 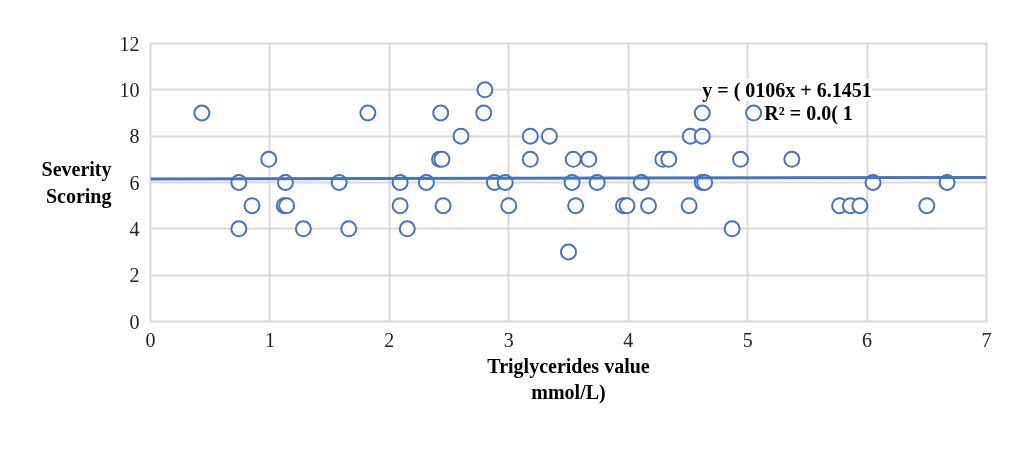 I want to click on annotation: y = ( 0106x + 6.1451, so click(x=787, y=90).